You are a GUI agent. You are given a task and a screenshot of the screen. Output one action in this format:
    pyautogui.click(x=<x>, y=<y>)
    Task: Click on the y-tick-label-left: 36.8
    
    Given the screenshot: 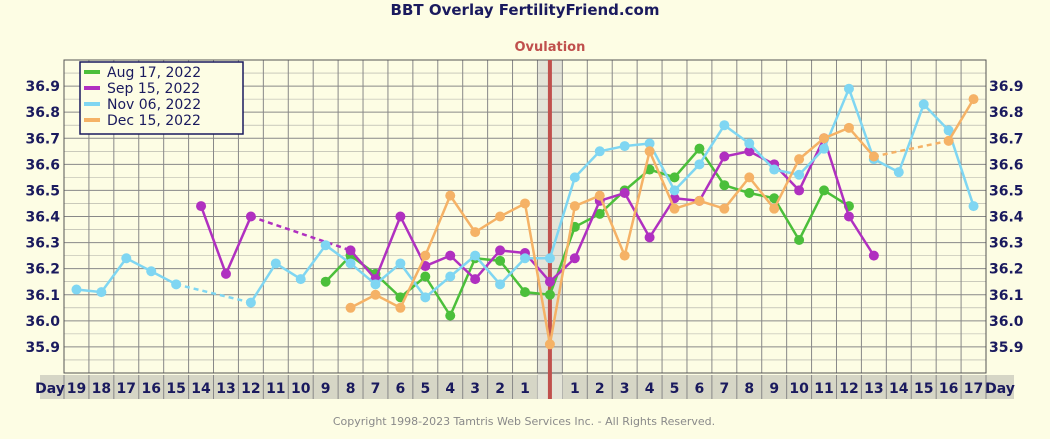 What is the action you would take?
    pyautogui.click(x=42, y=113)
    